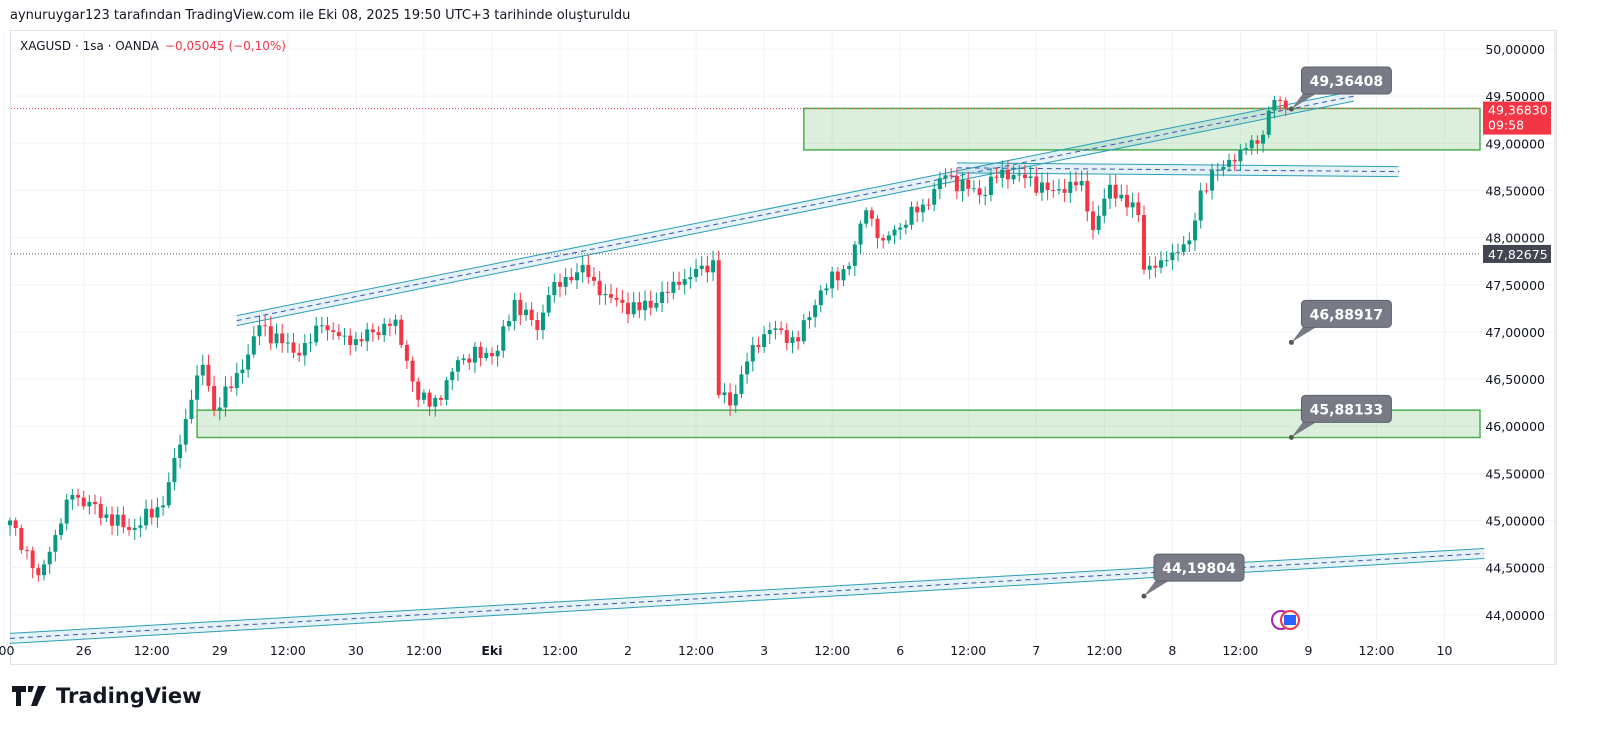 This screenshot has width=1600, height=745. I want to click on y-tick-label: 47,50000, so click(1515, 285).